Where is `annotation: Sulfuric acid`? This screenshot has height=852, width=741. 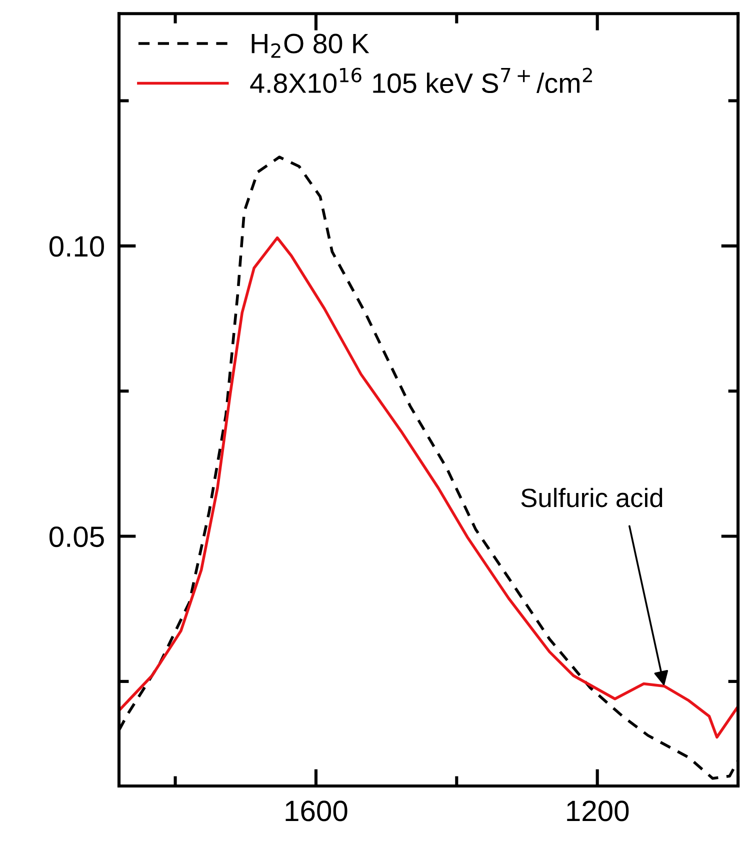 annotation: Sulfuric acid is located at coordinates (591, 498).